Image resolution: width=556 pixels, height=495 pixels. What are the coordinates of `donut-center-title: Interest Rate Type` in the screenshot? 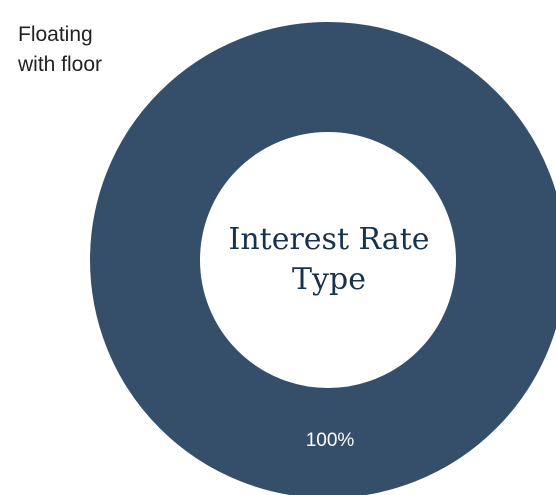 It's located at (329, 259).